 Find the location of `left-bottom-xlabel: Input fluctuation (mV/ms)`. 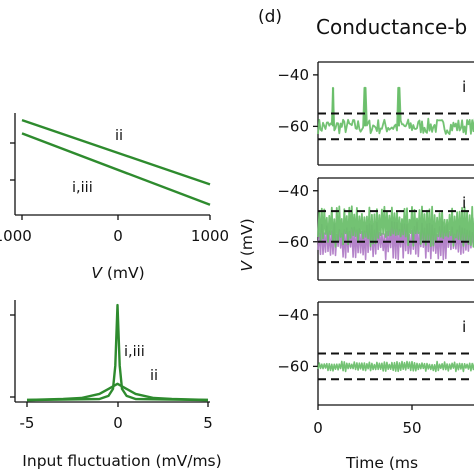

left-bottom-xlabel: Input fluctuation (mV/ms) is located at coordinates (121, 461).